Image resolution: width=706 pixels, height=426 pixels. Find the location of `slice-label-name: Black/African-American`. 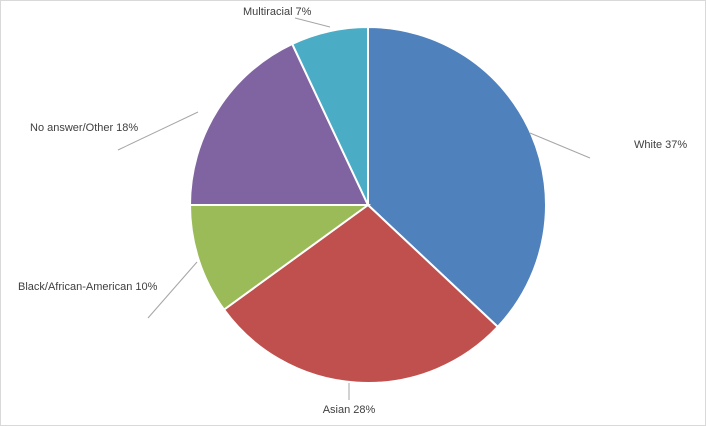

slice-label-name: Black/African-American is located at coordinates (75, 287).